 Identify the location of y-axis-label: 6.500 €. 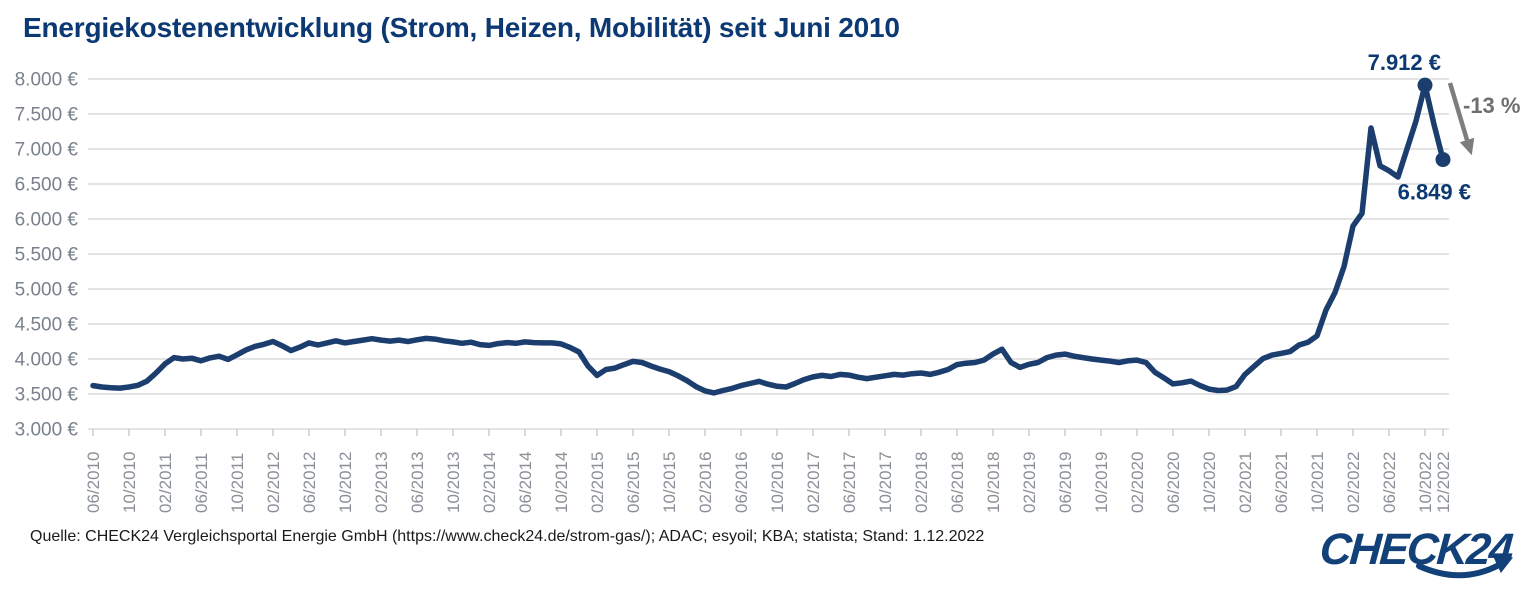
(47, 185).